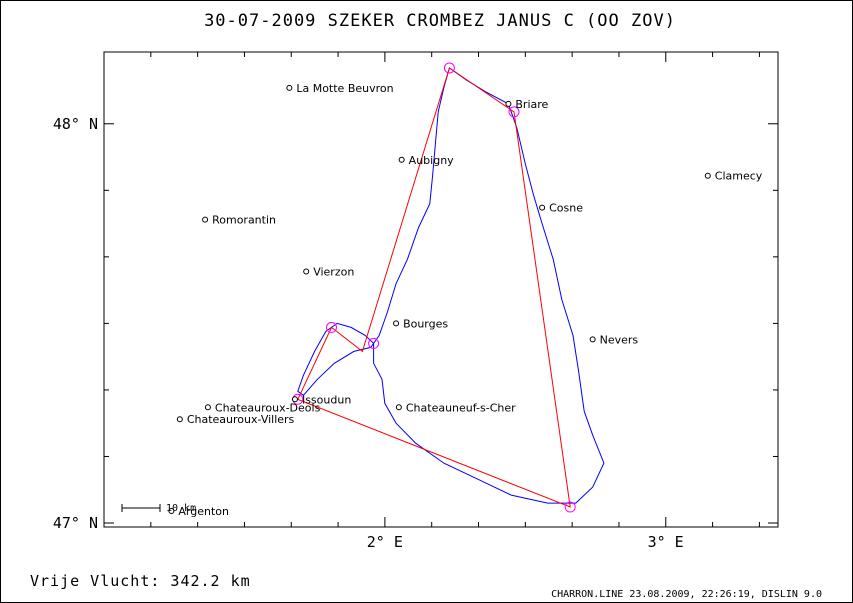  Describe the element at coordinates (739, 176) in the screenshot. I see `city-label: Clamecy` at that location.